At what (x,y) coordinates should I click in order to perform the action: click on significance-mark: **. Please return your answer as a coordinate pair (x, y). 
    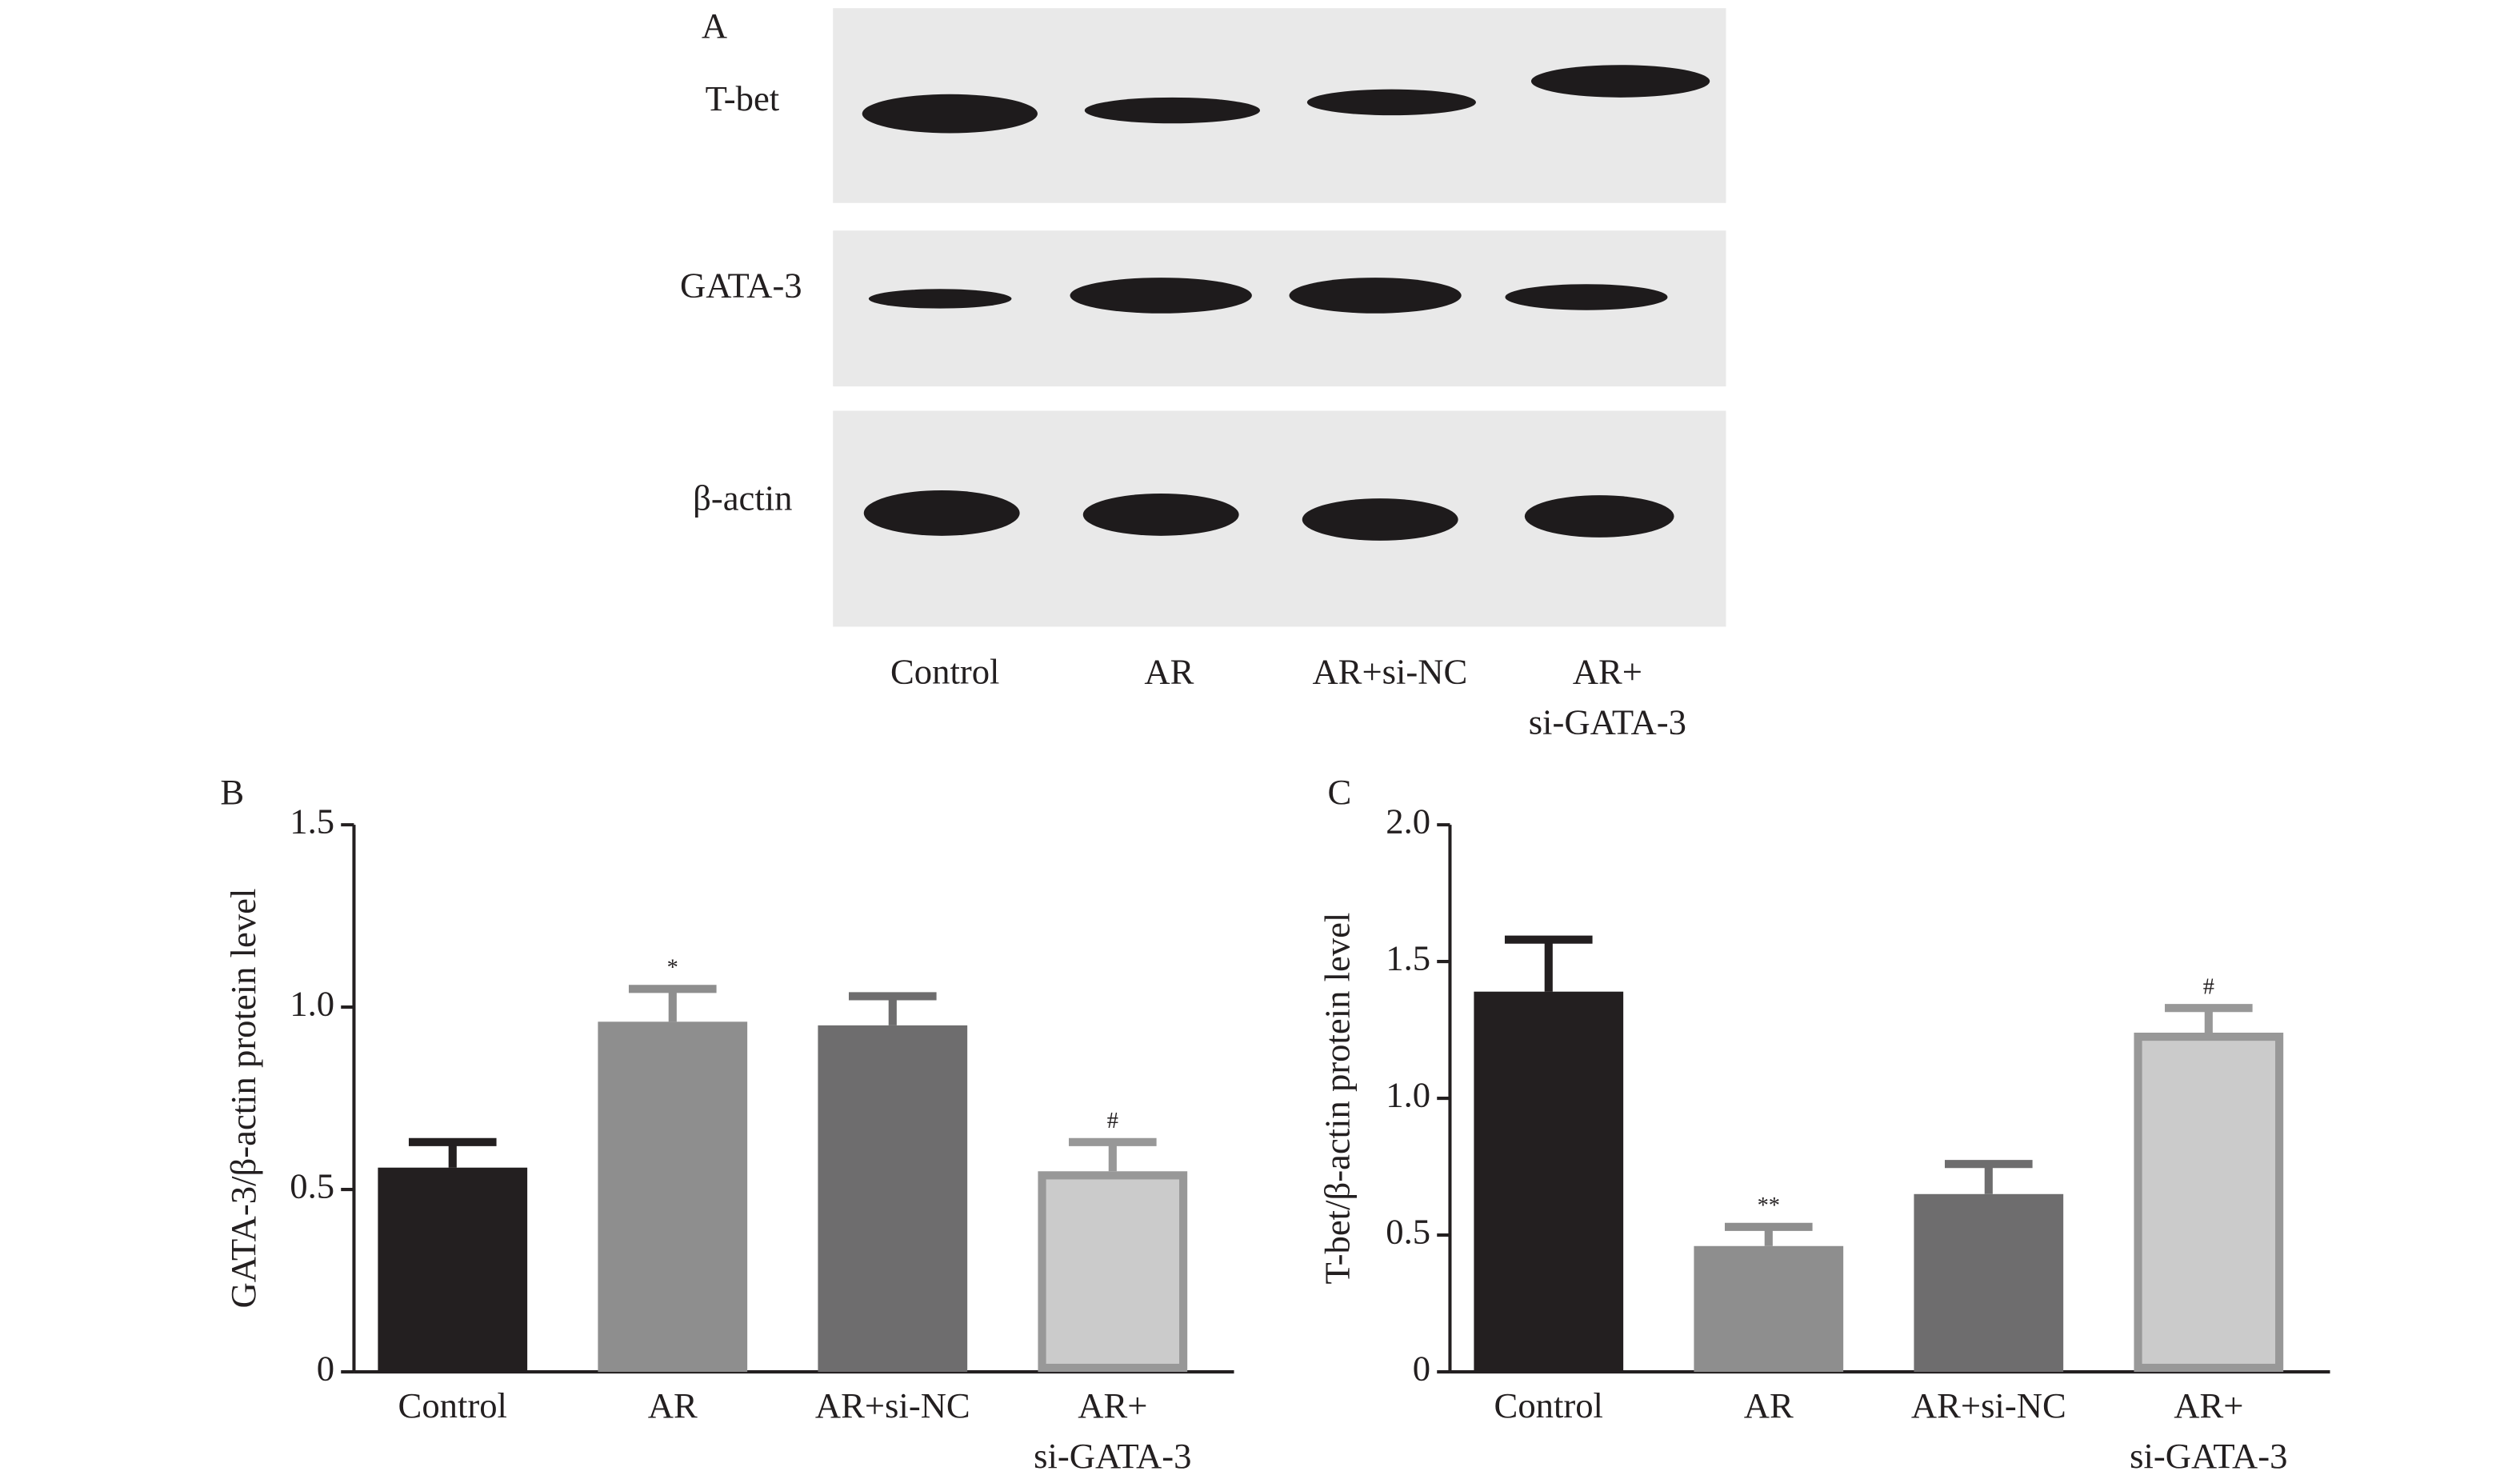
    Looking at the image, I should click on (1769, 1205).